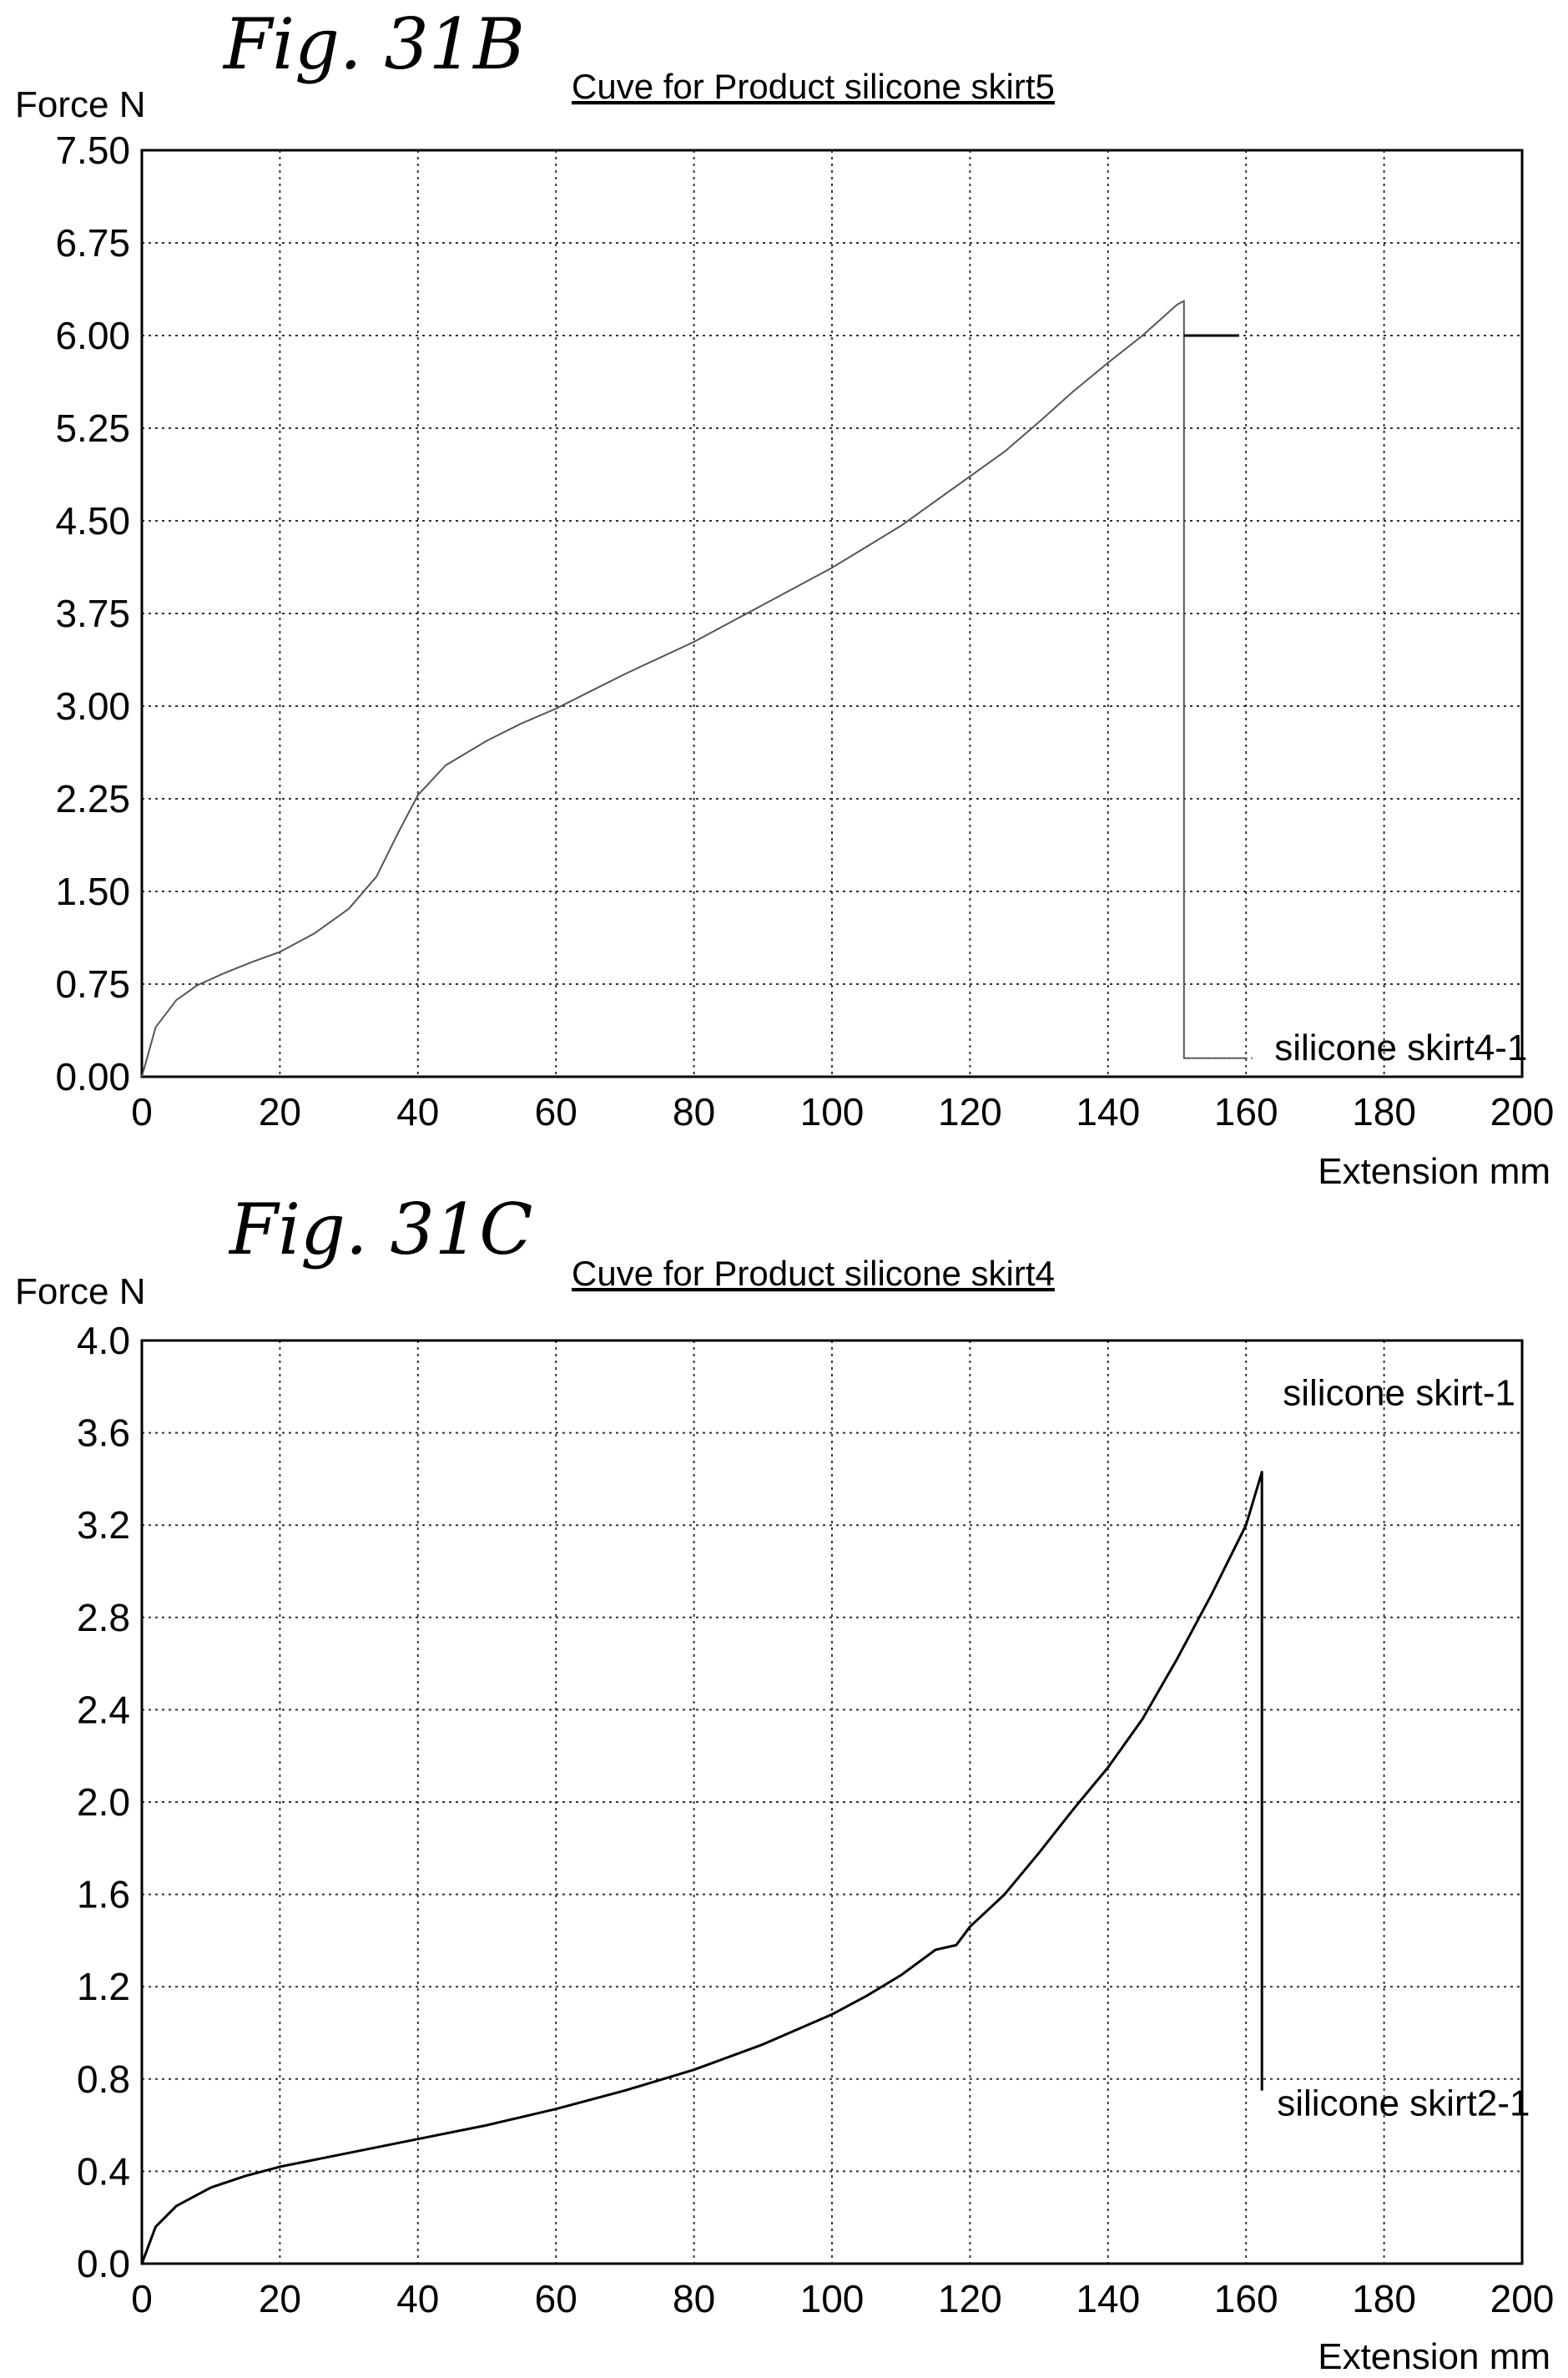  What do you see at coordinates (92, 335) in the screenshot?
I see `y-tick-label: 6.00` at bounding box center [92, 335].